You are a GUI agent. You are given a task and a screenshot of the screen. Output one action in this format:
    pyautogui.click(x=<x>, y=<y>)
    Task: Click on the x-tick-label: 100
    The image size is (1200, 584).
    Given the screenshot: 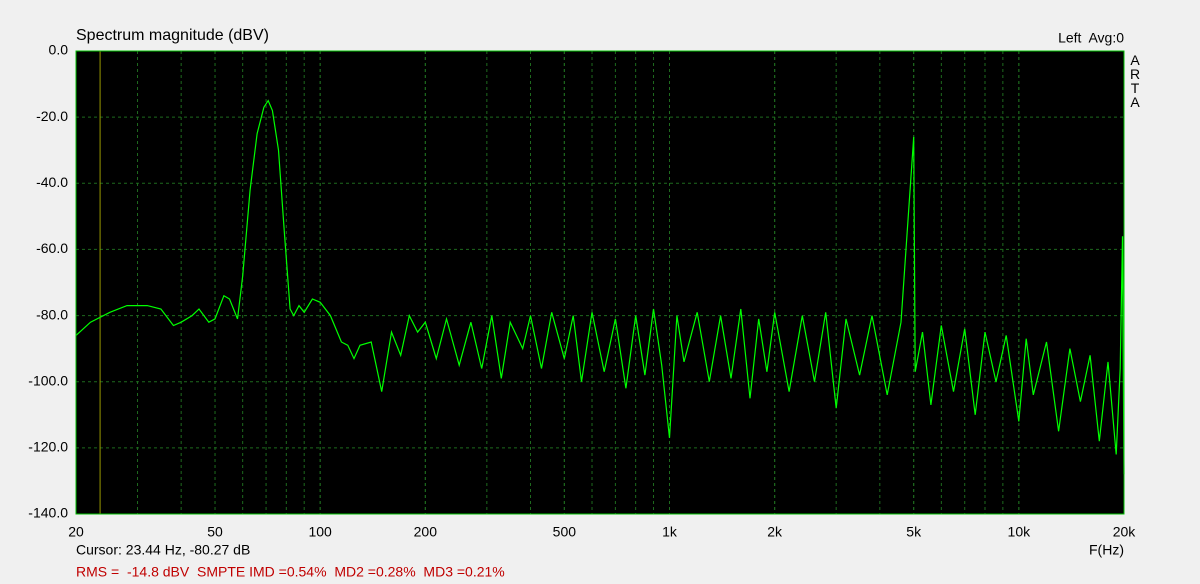 What is the action you would take?
    pyautogui.click(x=320, y=532)
    